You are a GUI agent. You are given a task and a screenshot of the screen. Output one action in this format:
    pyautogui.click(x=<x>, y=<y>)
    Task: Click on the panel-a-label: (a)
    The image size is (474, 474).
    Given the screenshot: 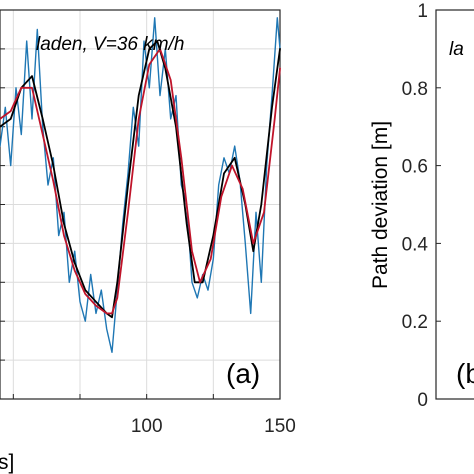 What is the action you would take?
    pyautogui.click(x=243, y=373)
    